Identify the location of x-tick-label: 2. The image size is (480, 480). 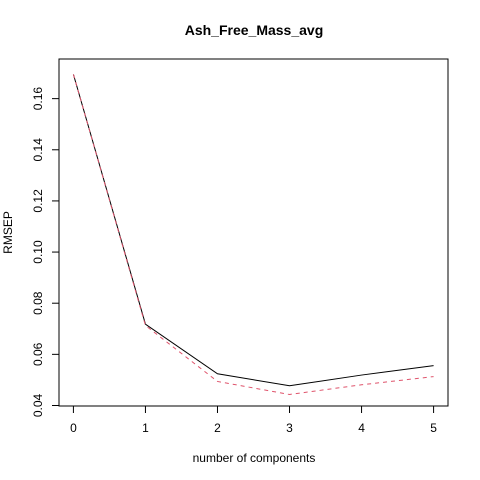
(217, 428).